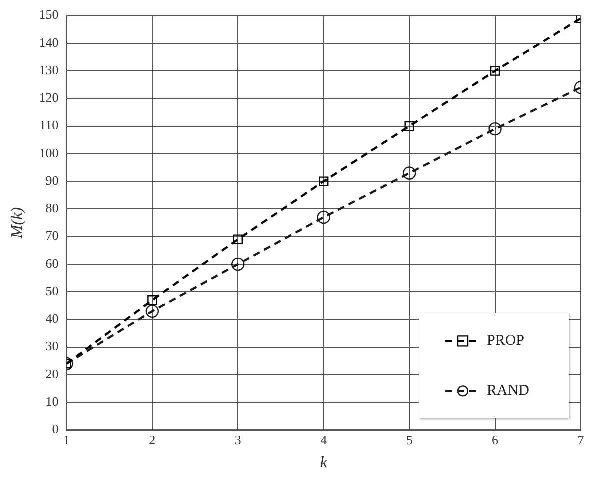  Describe the element at coordinates (496, 440) in the screenshot. I see `x-tick-label: 6` at that location.